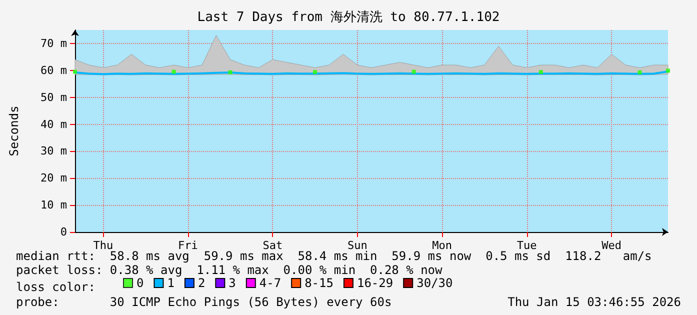 The height and width of the screenshot is (315, 697). I want to click on y-tick-label: 70 m, so click(54, 43).